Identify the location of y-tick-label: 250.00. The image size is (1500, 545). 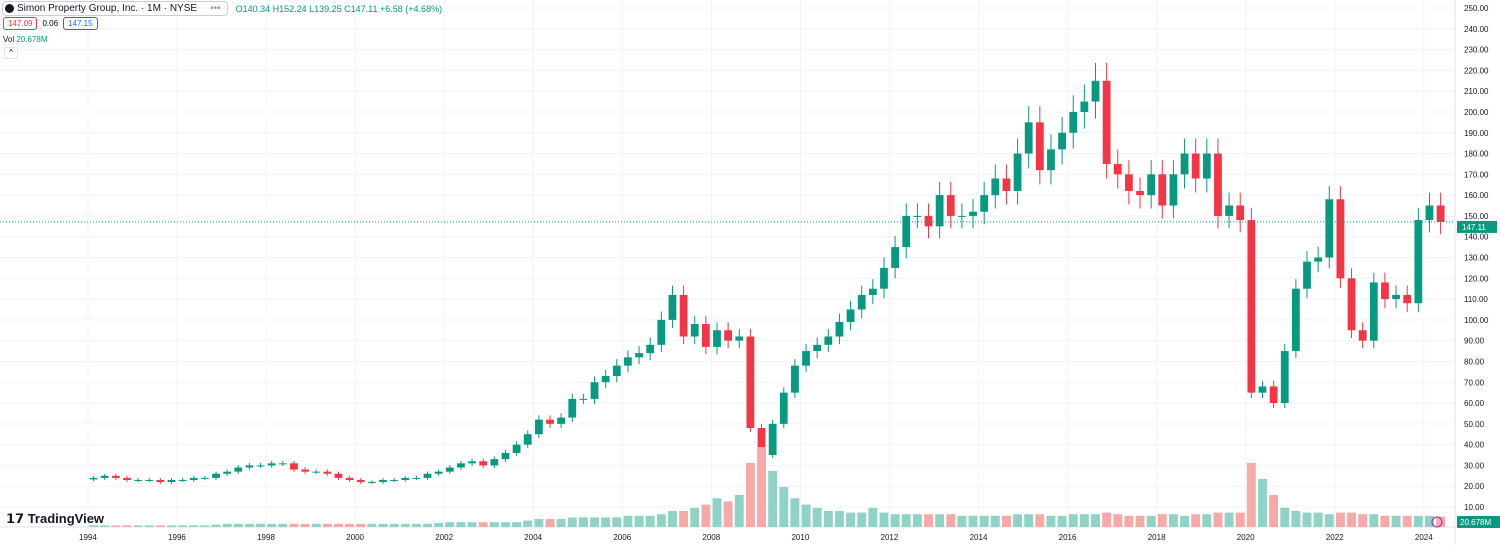
(1476, 8).